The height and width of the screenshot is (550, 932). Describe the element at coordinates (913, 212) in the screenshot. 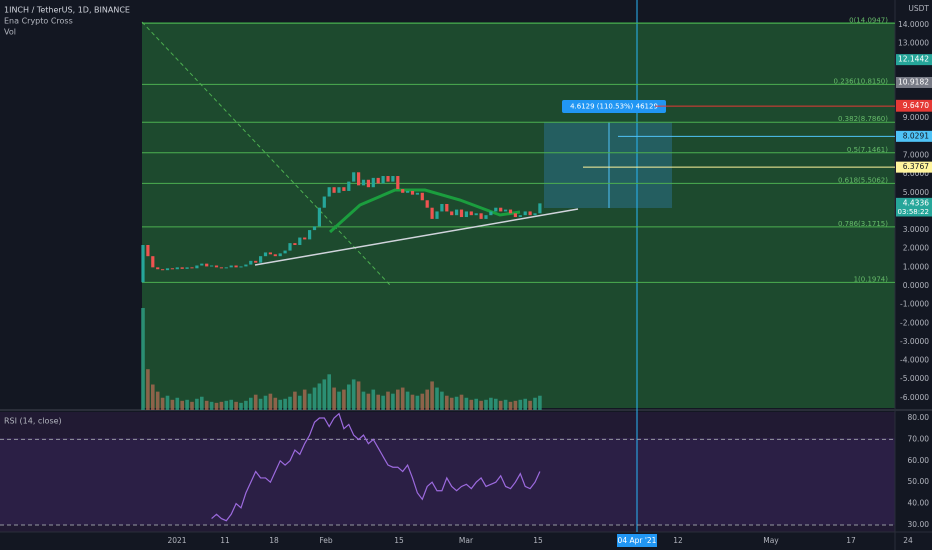

I see `countdown: 03:58:22` at that location.